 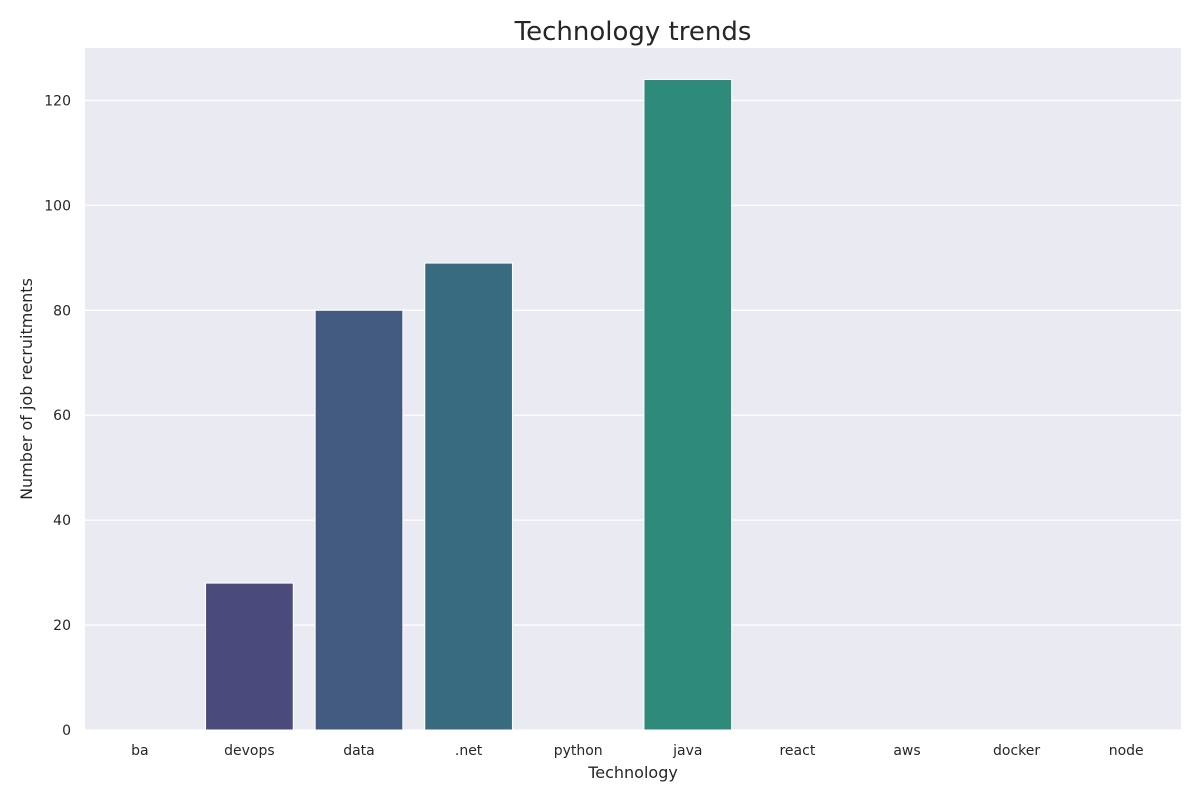 What do you see at coordinates (359, 520) in the screenshot?
I see `bar-data` at bounding box center [359, 520].